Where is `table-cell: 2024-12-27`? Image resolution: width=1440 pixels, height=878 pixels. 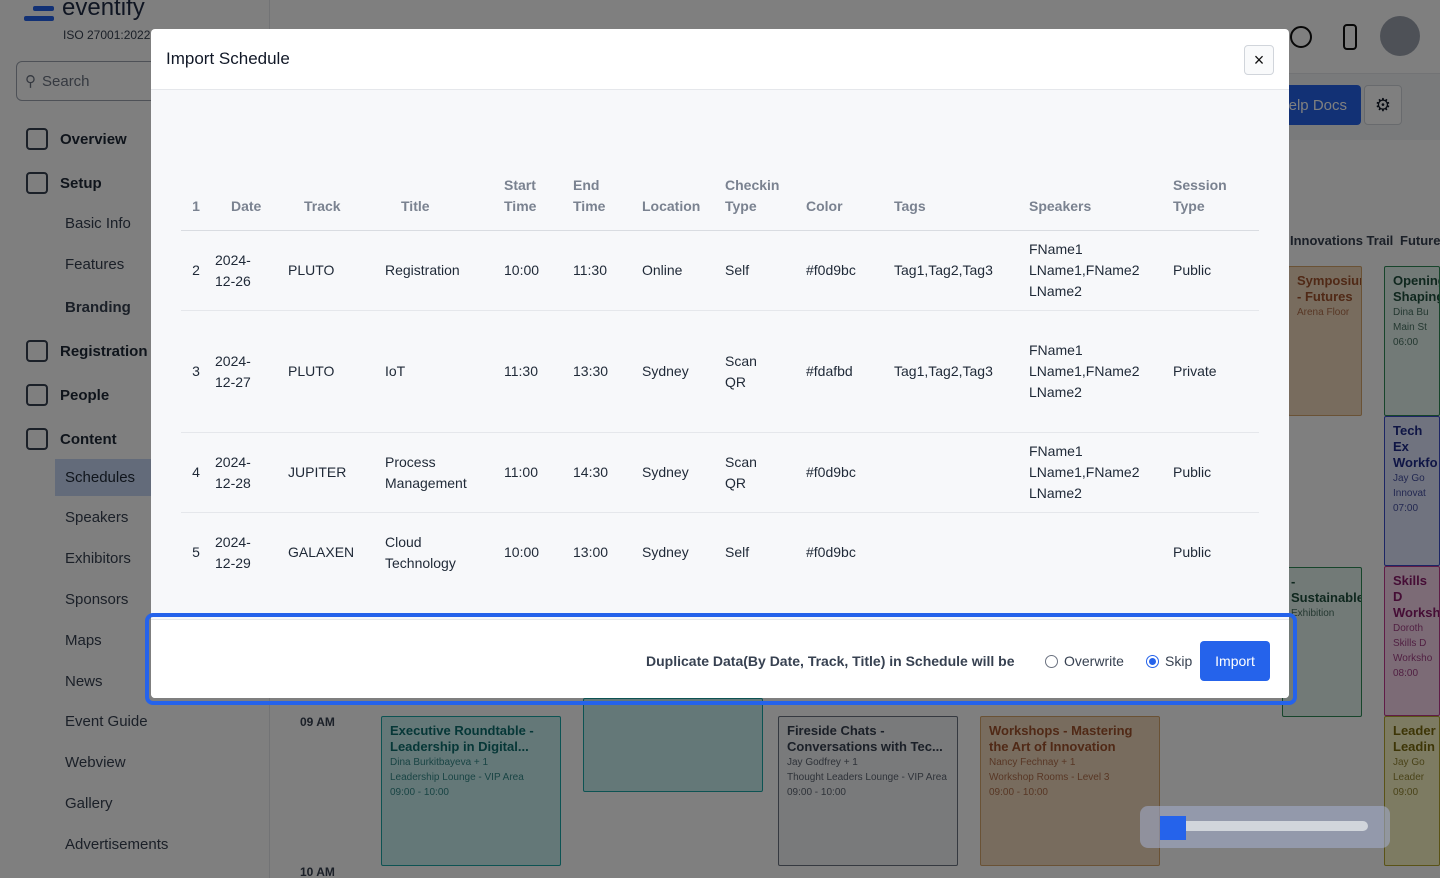
table-cell: 2024-12-27 is located at coordinates (247, 371).